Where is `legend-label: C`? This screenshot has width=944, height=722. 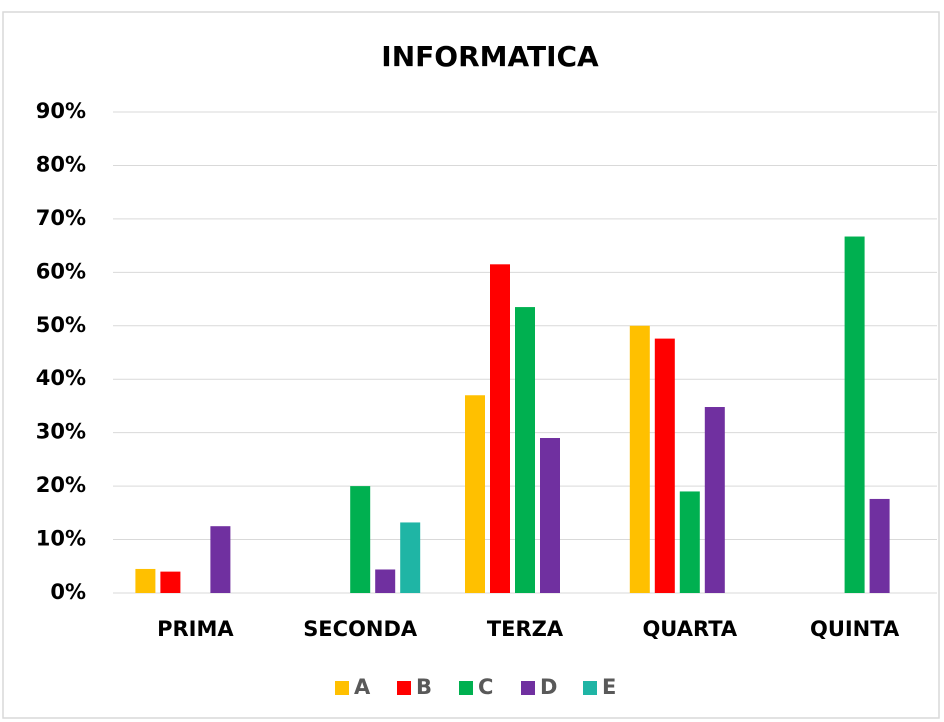
legend-label: C is located at coordinates (485, 687).